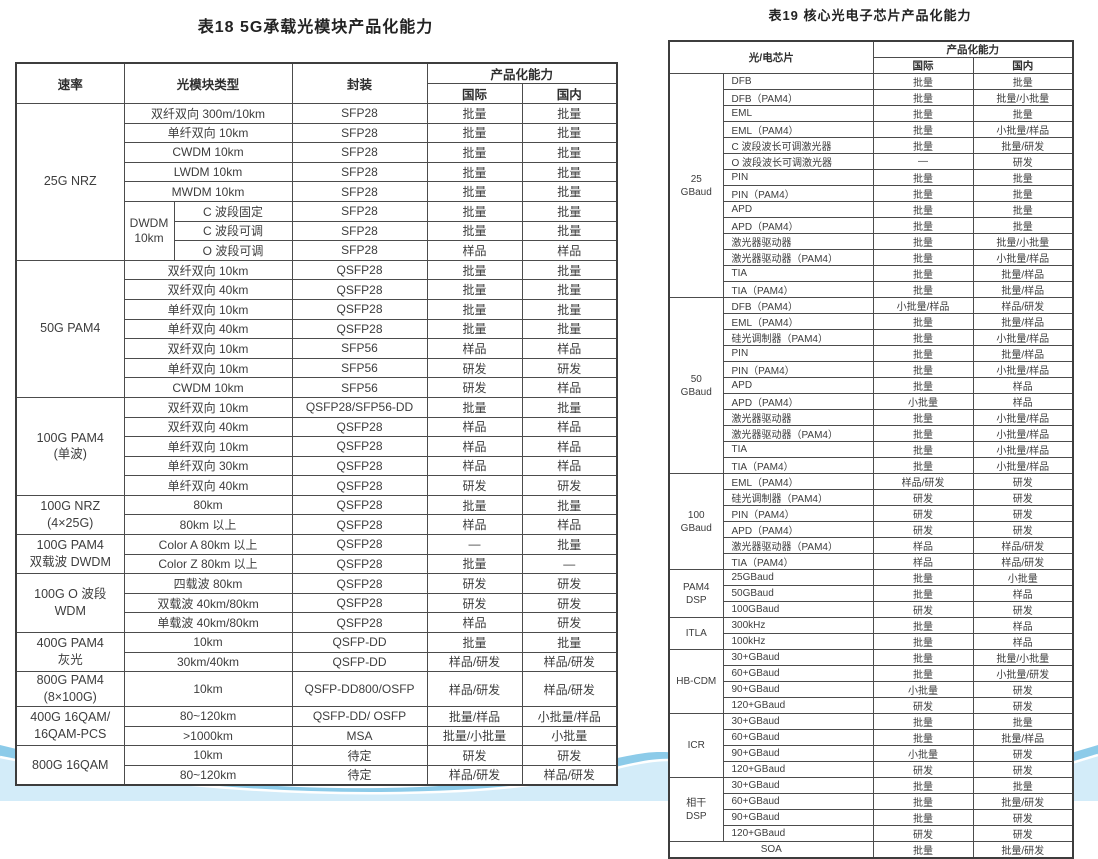  Describe the element at coordinates (208, 564) in the screenshot. I see `module-type-cell: Color Z 80km 以上` at that location.